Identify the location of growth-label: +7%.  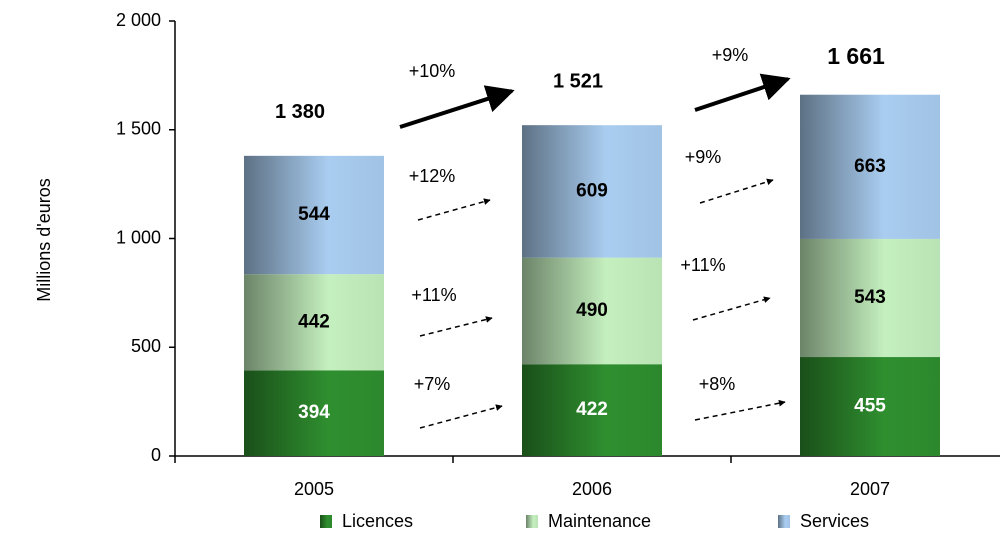
(432, 384).